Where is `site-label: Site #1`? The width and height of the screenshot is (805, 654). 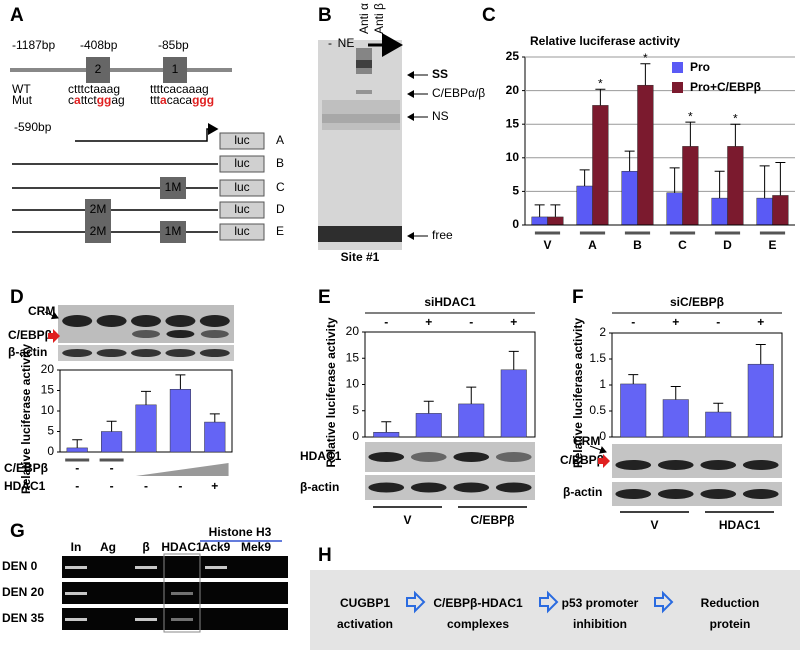 site-label: Site #1 is located at coordinates (360, 257).